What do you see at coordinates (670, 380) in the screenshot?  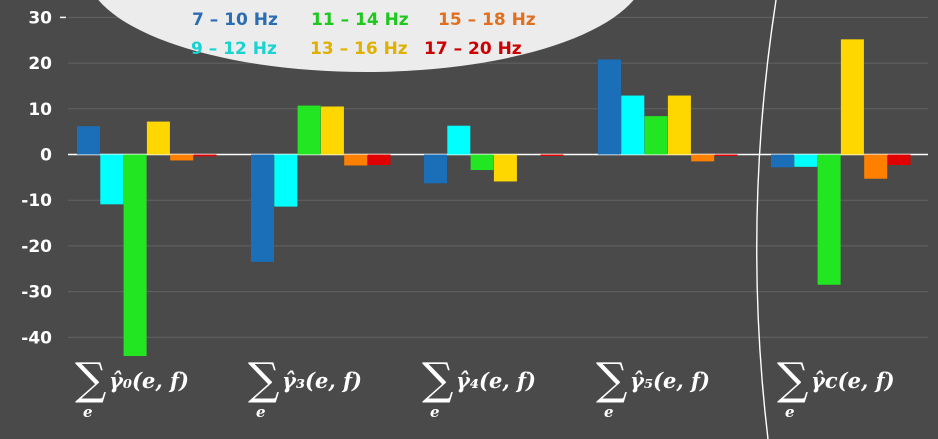 I see `category-expression: γ̂₅(e, f)` at bounding box center [670, 380].